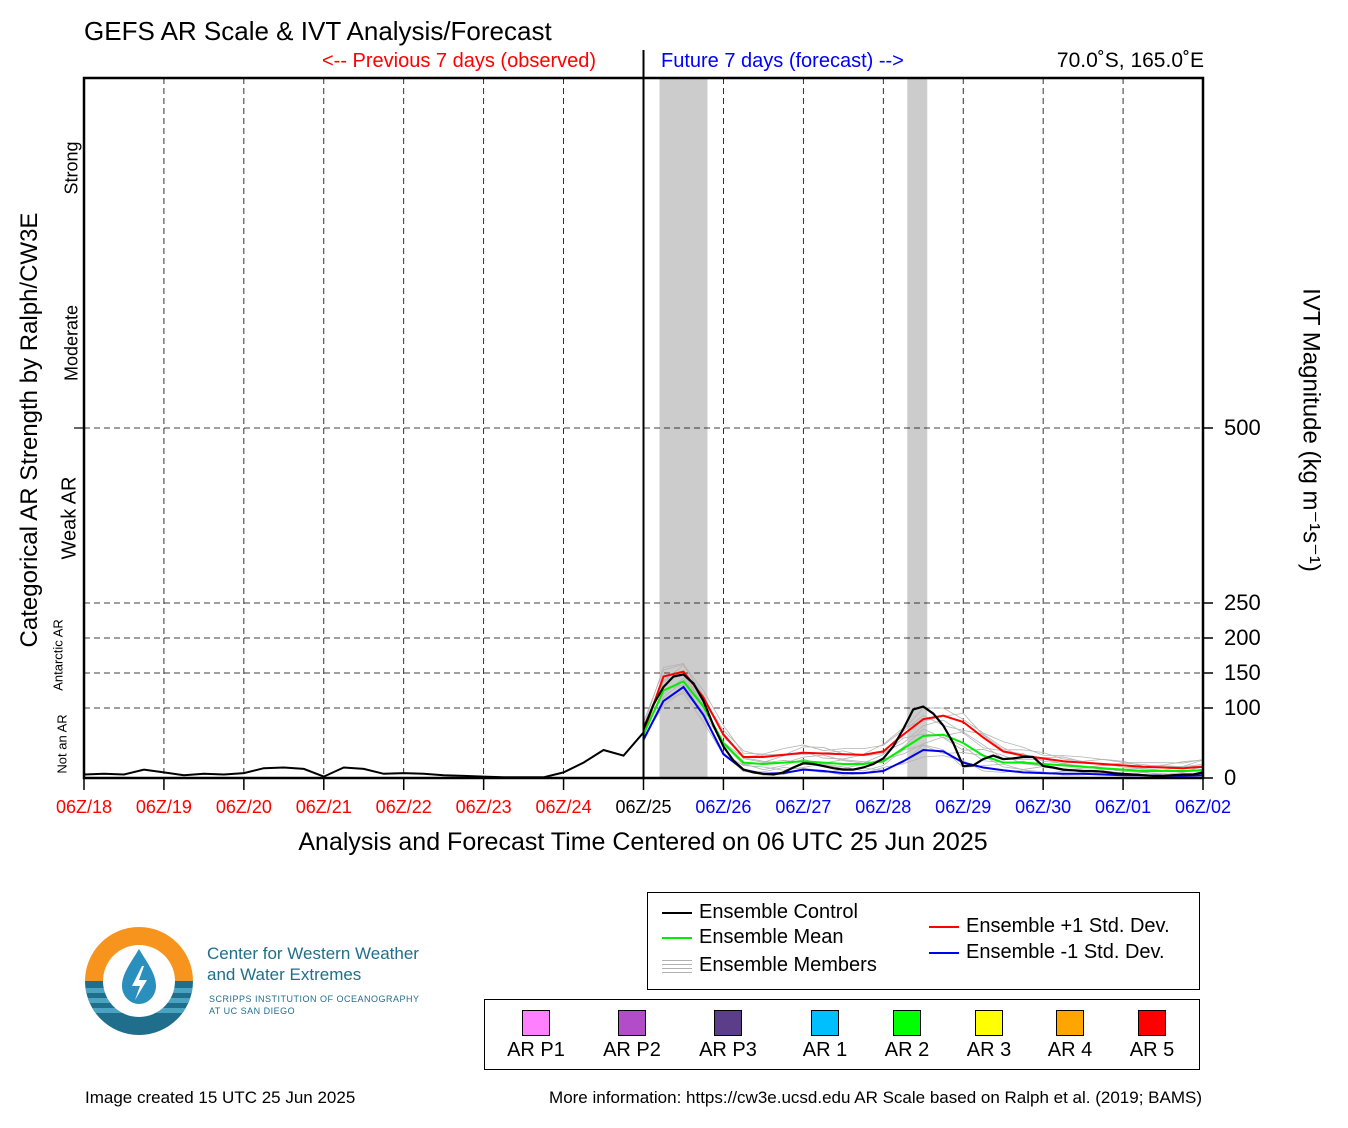 Image resolution: width=1348 pixels, height=1128 pixels. I want to click on x-tick-label: 06Z/28, so click(883, 807).